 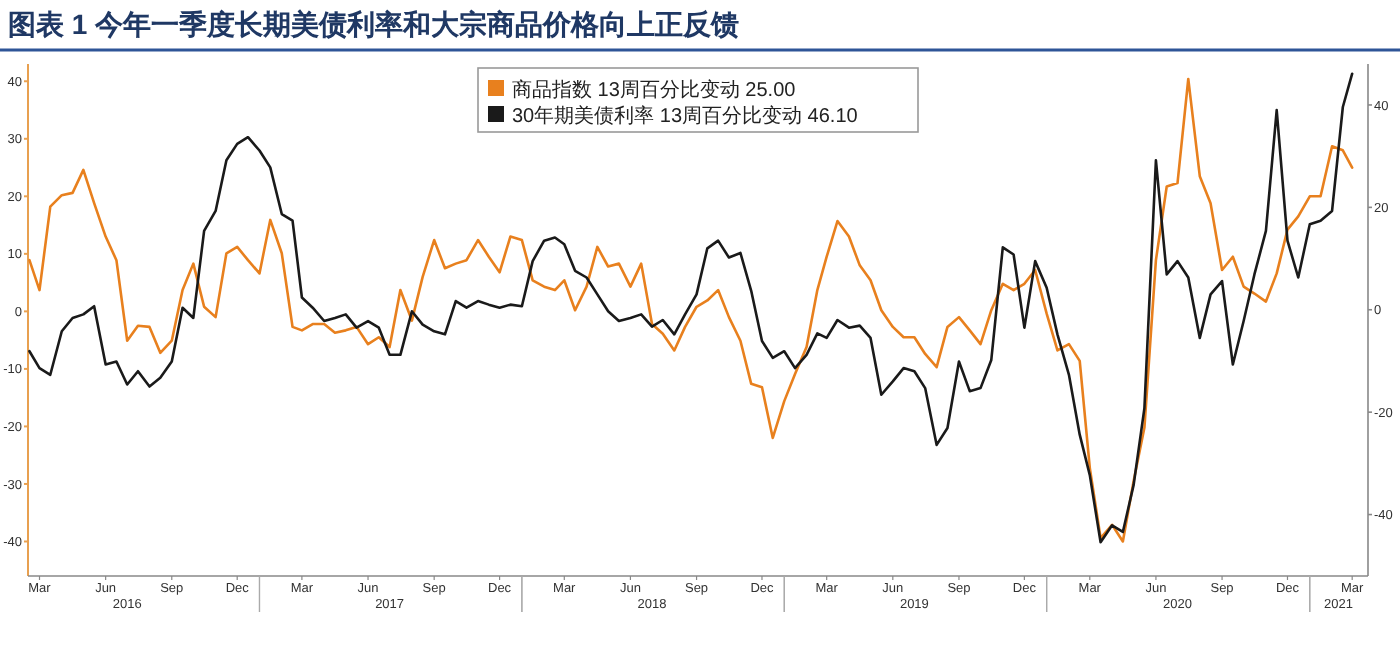 What do you see at coordinates (685, 116) in the screenshot?
I see `legend-label: 30年期美债利率 13周百分比变动 46.10` at bounding box center [685, 116].